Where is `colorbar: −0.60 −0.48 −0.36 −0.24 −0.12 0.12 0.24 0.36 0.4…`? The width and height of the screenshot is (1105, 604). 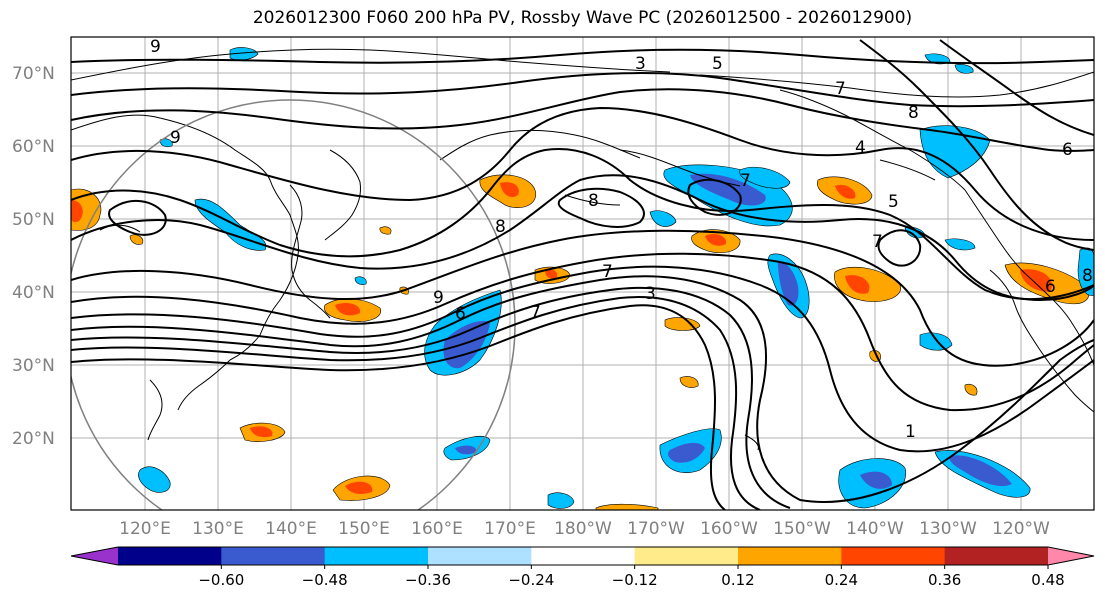 colorbar: −0.60 −0.48 −0.36 −0.24 −0.12 0.12 0.24 0.36 0.4… is located at coordinates (582, 567).